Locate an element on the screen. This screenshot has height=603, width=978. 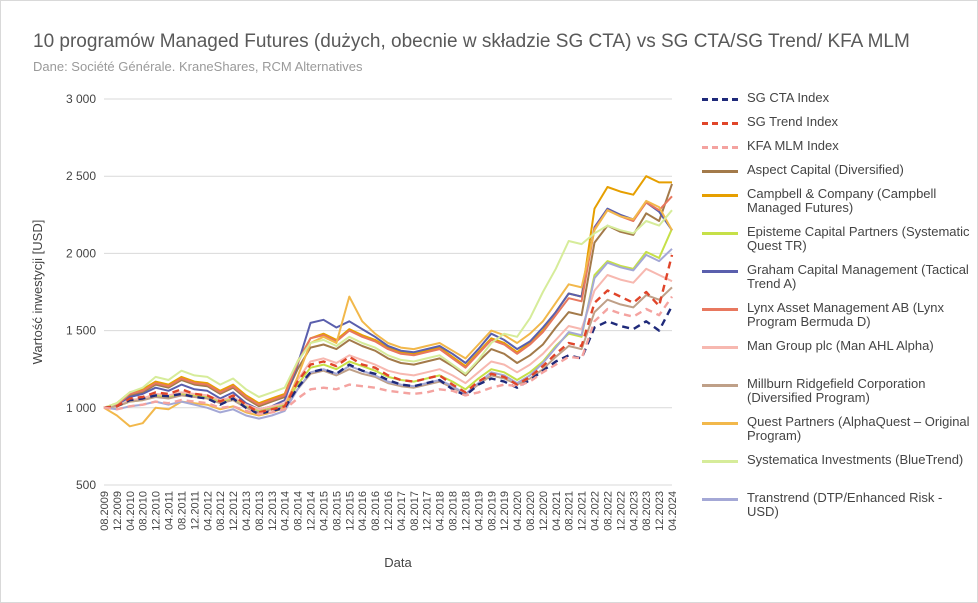
x-tick-label: 04.2011 is located at coordinates (170, 510).